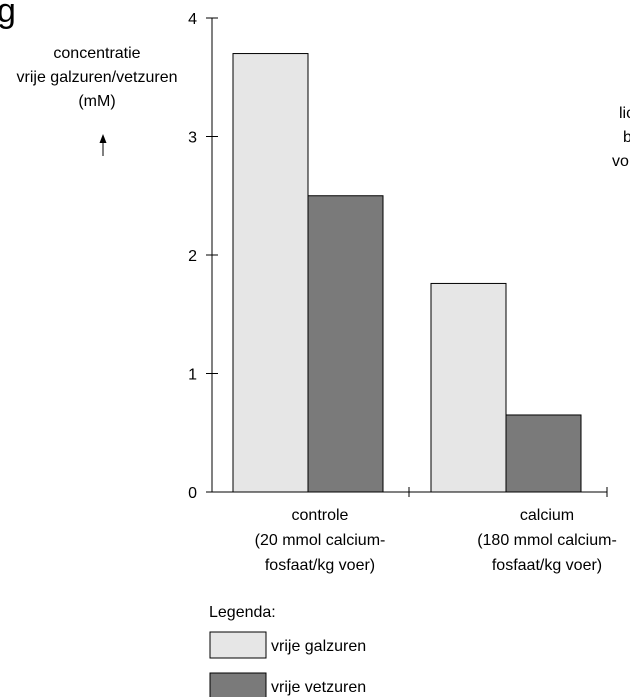  Describe the element at coordinates (320, 515) in the screenshot. I see `category-label-line: controle` at that location.